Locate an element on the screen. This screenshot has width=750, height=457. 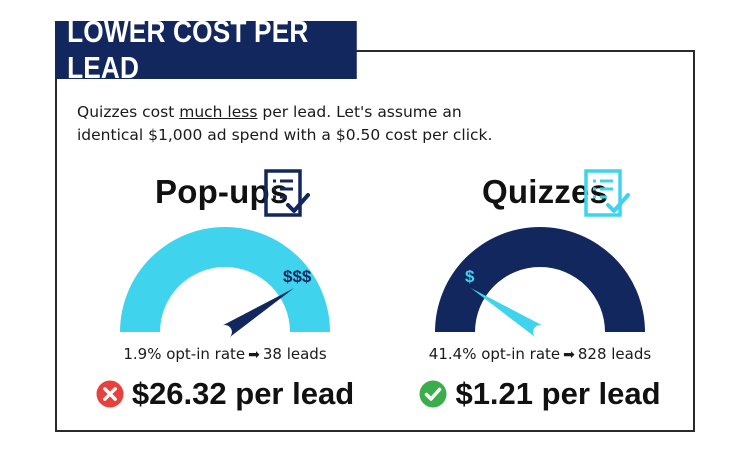
quizzes-rate: 41.4% opt-in rate is located at coordinates (494, 354).